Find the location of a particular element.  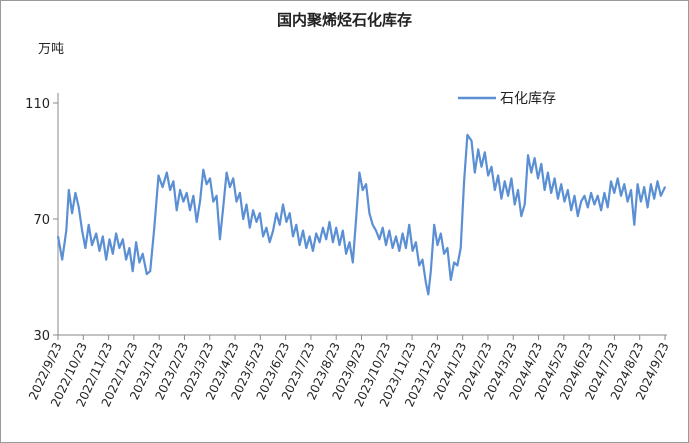

legend-label: 石化库存 is located at coordinates (528, 99).